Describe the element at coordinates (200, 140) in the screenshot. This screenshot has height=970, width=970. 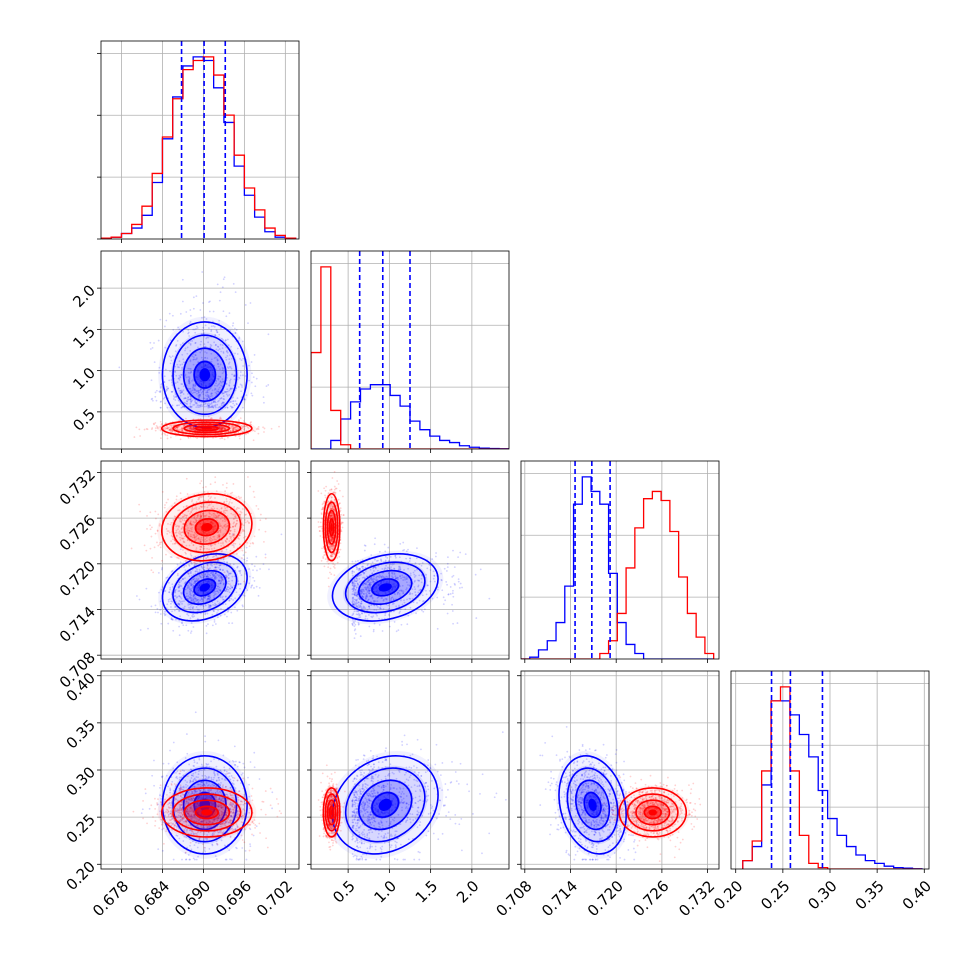
I see `panel-frame` at that location.